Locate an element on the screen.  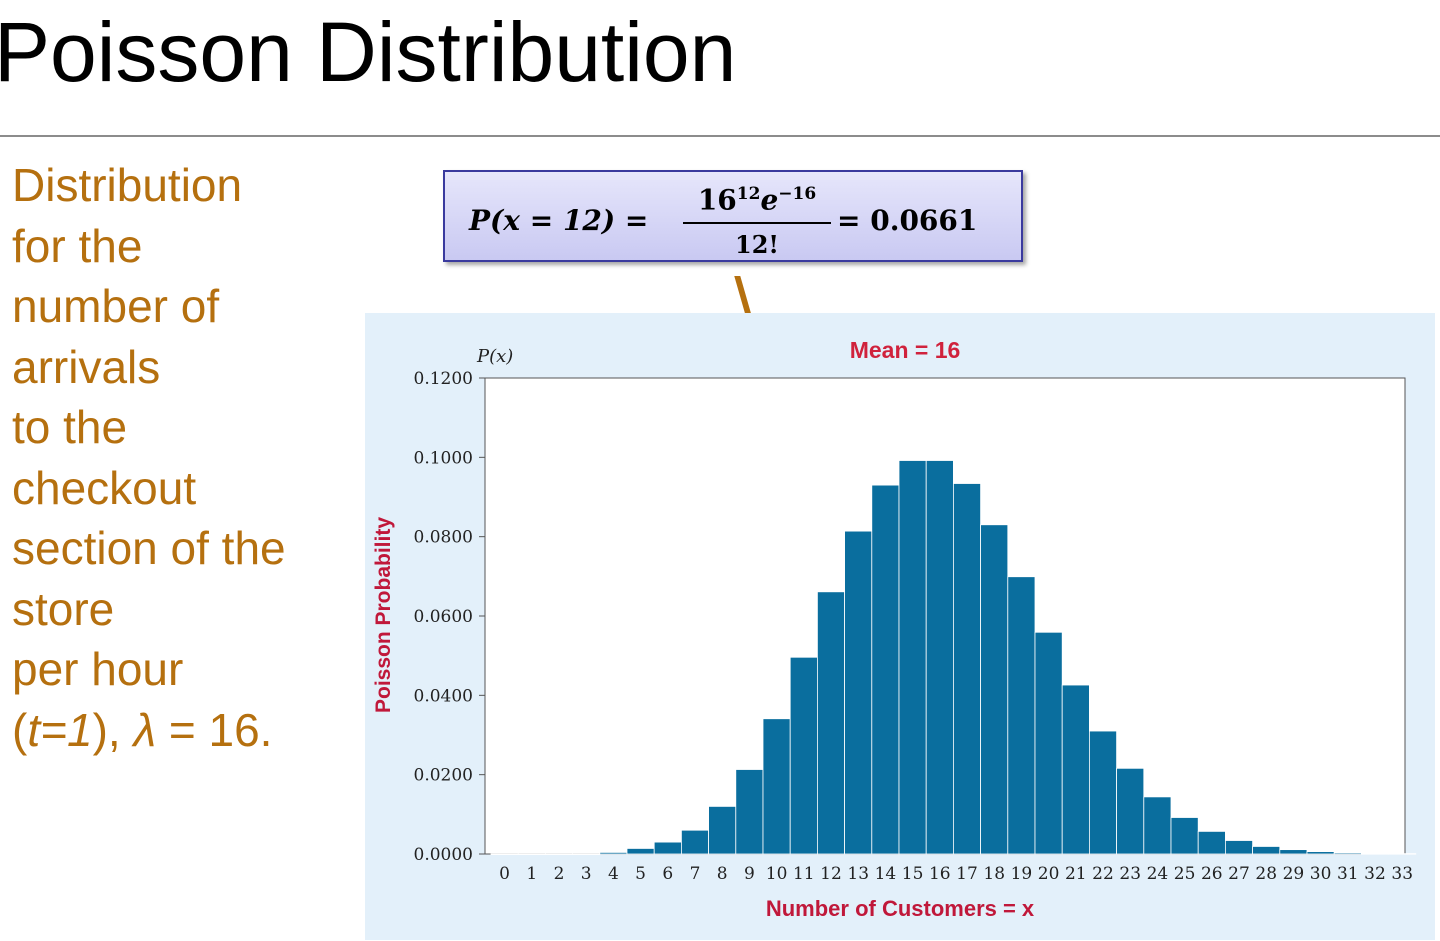
x-tick-label: 12 is located at coordinates (831, 874).